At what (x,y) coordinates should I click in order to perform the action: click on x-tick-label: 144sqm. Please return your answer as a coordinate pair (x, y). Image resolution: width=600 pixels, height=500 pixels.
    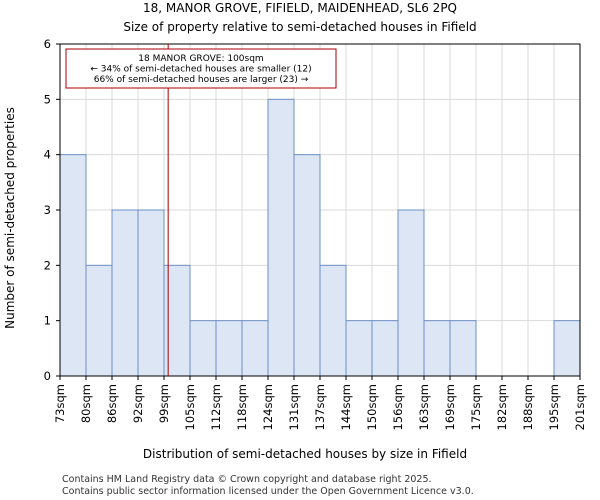
    Looking at the image, I should click on (346, 407).